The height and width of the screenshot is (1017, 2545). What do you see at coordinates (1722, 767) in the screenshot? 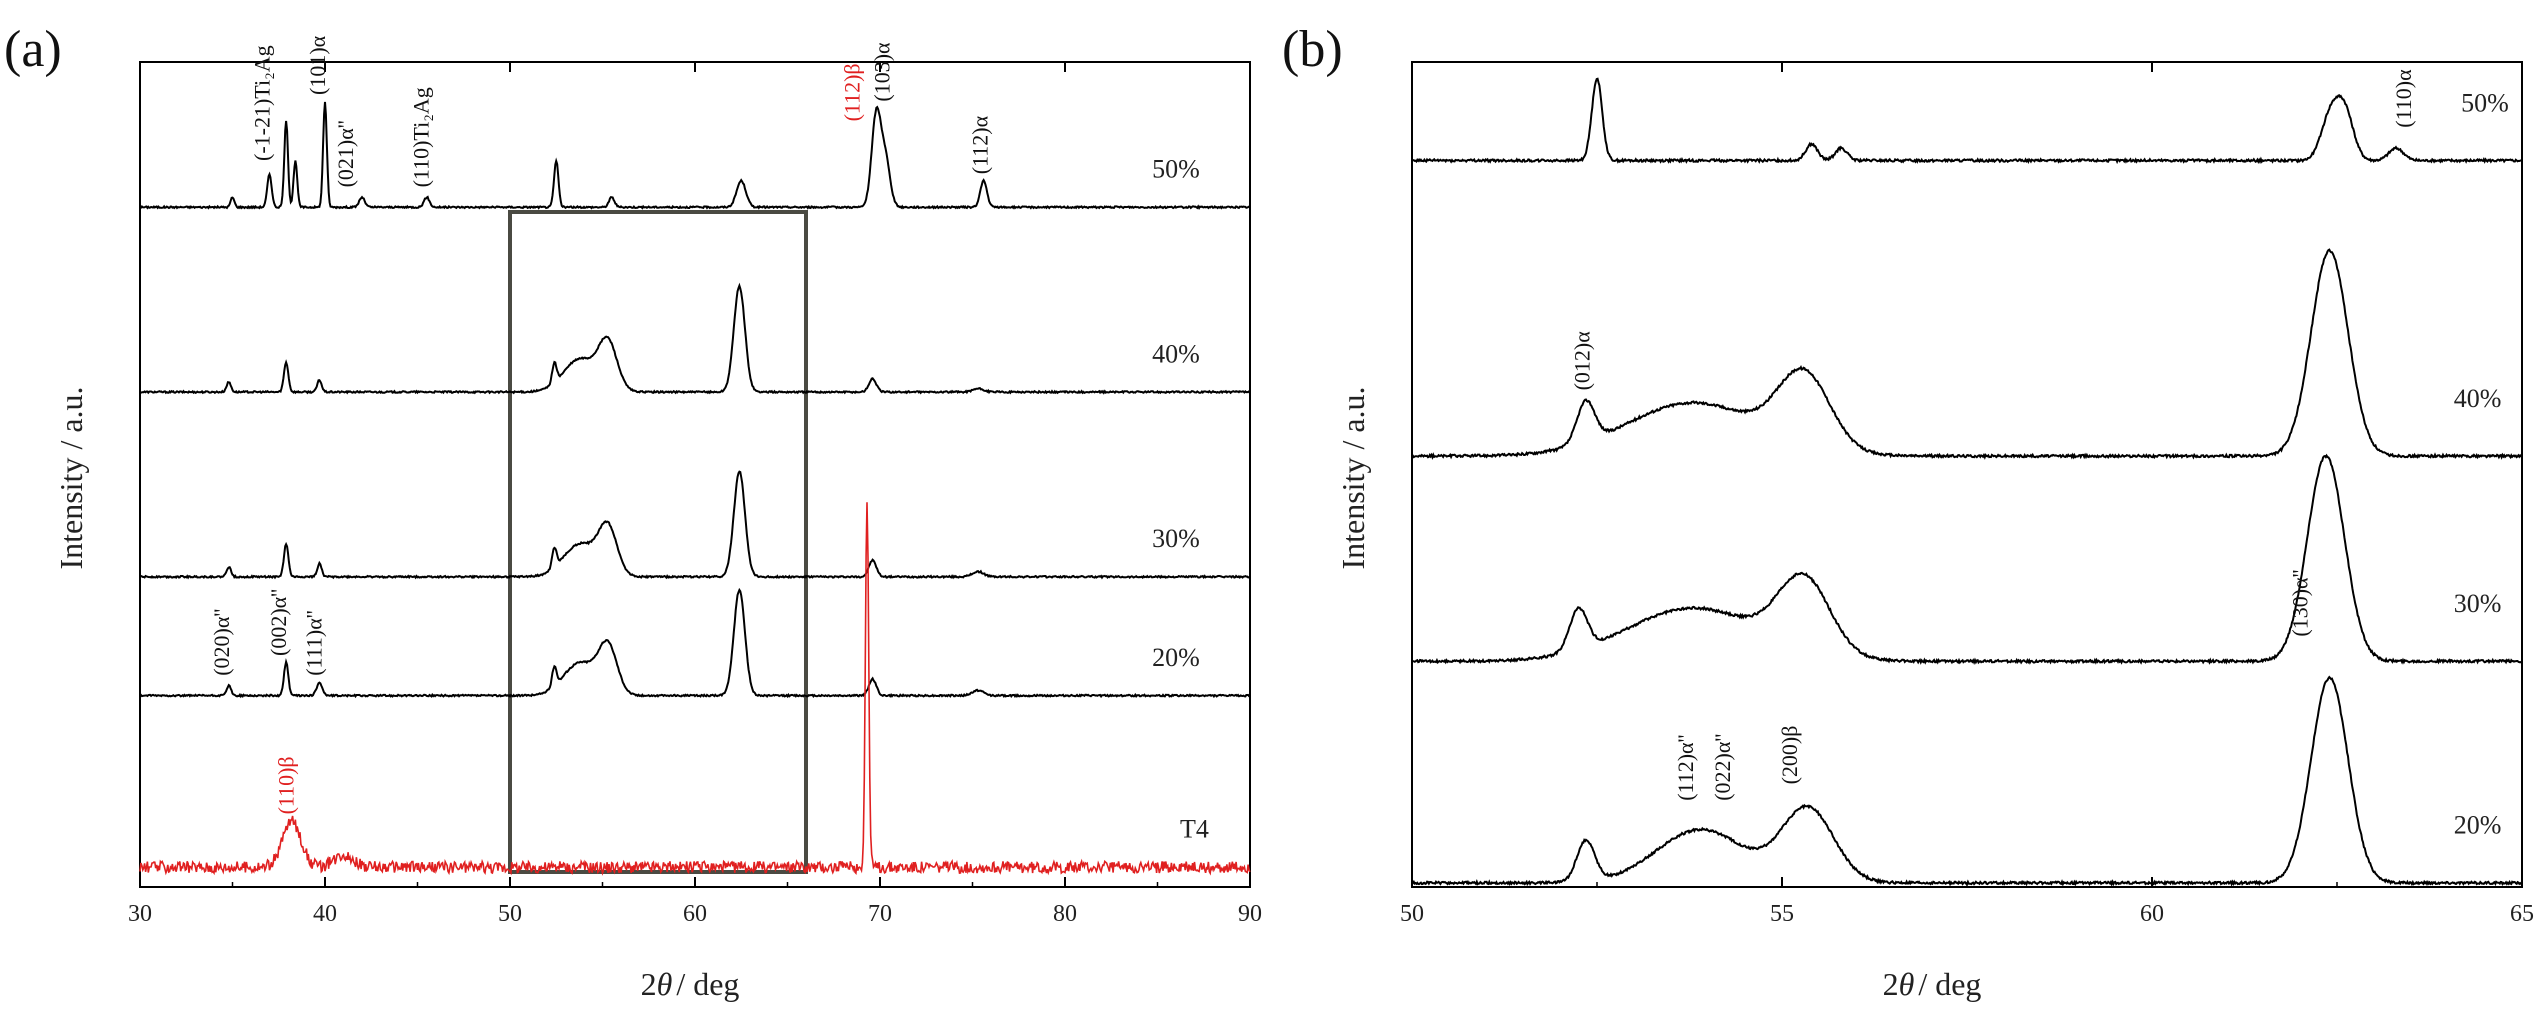
I see `peak-annotation: (022)α''` at bounding box center [1722, 767].